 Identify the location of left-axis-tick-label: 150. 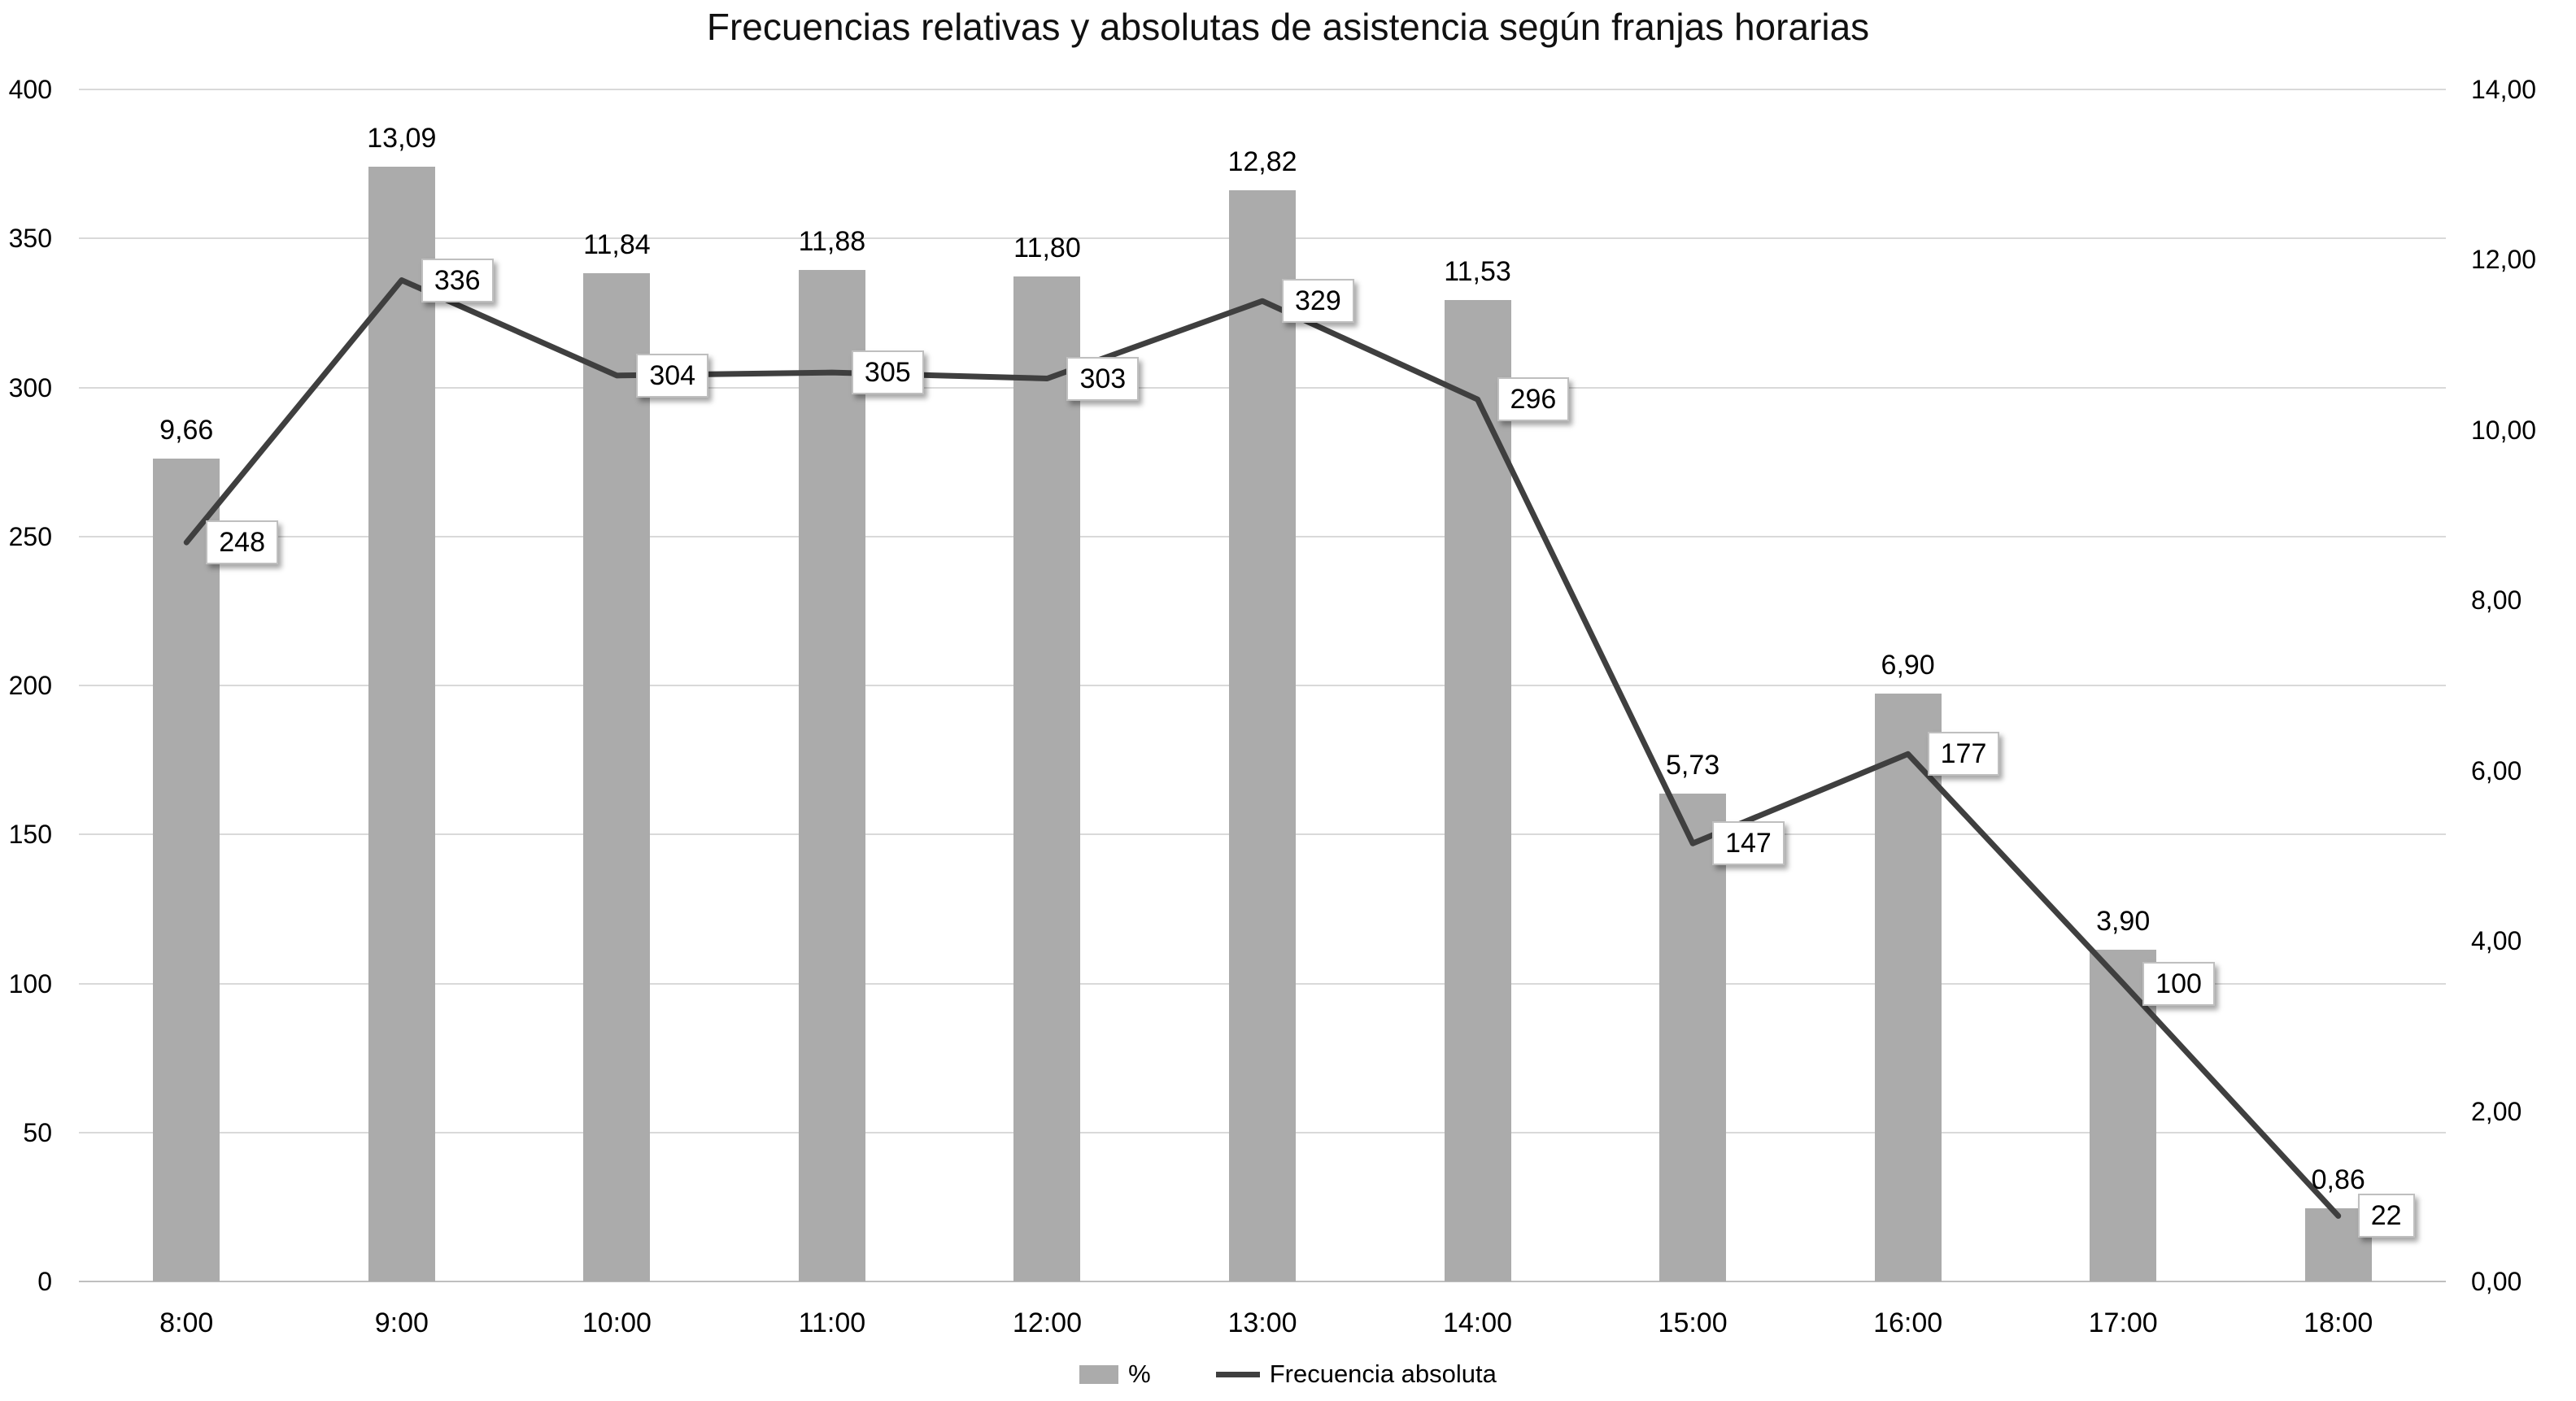
(30, 835).